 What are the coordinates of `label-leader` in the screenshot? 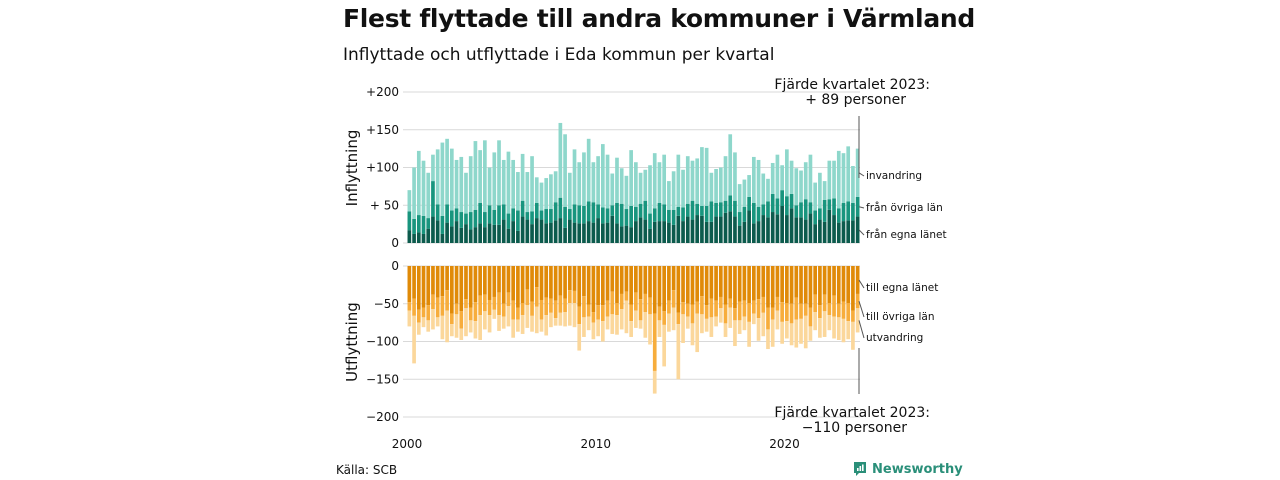 It's located at (861, 207).